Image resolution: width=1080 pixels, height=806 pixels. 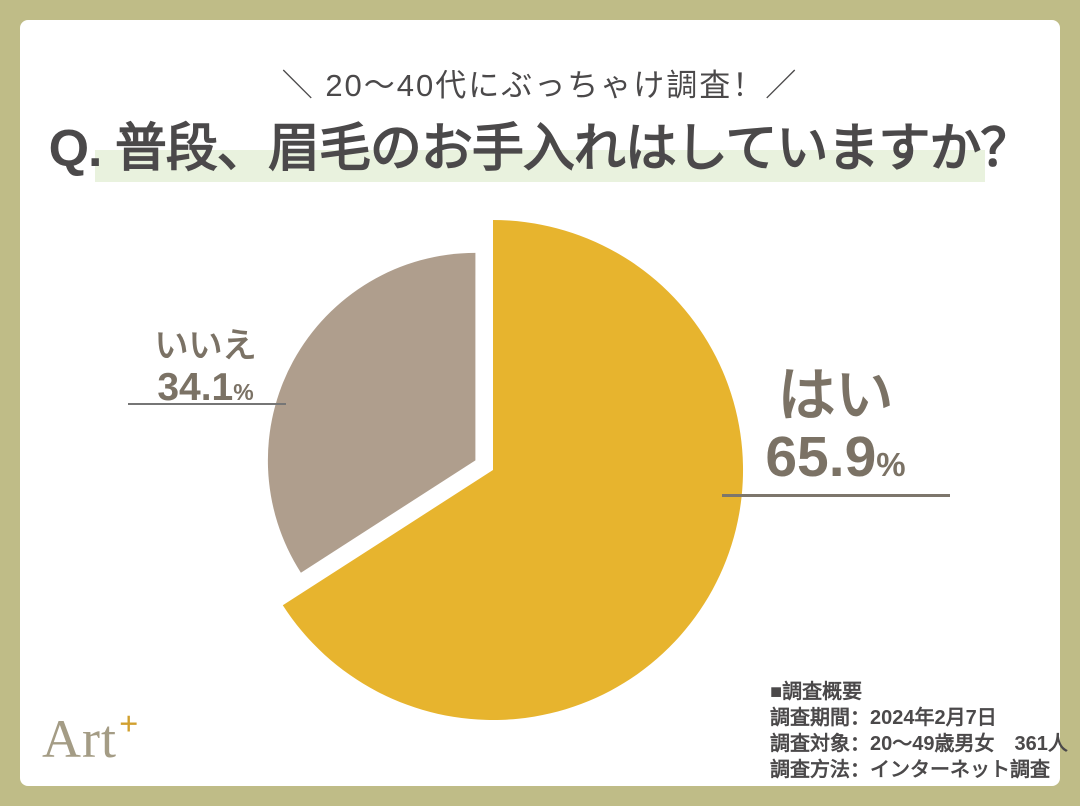 I want to click on brand-logo-text: Art, so click(x=79, y=739).